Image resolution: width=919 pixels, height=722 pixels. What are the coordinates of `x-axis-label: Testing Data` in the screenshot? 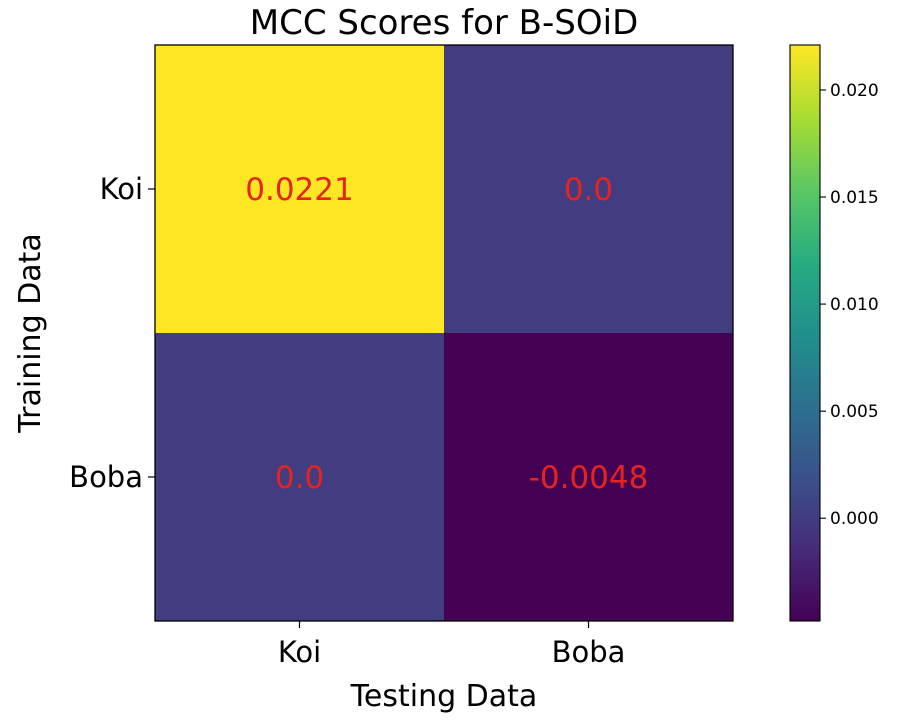 It's located at (444, 696).